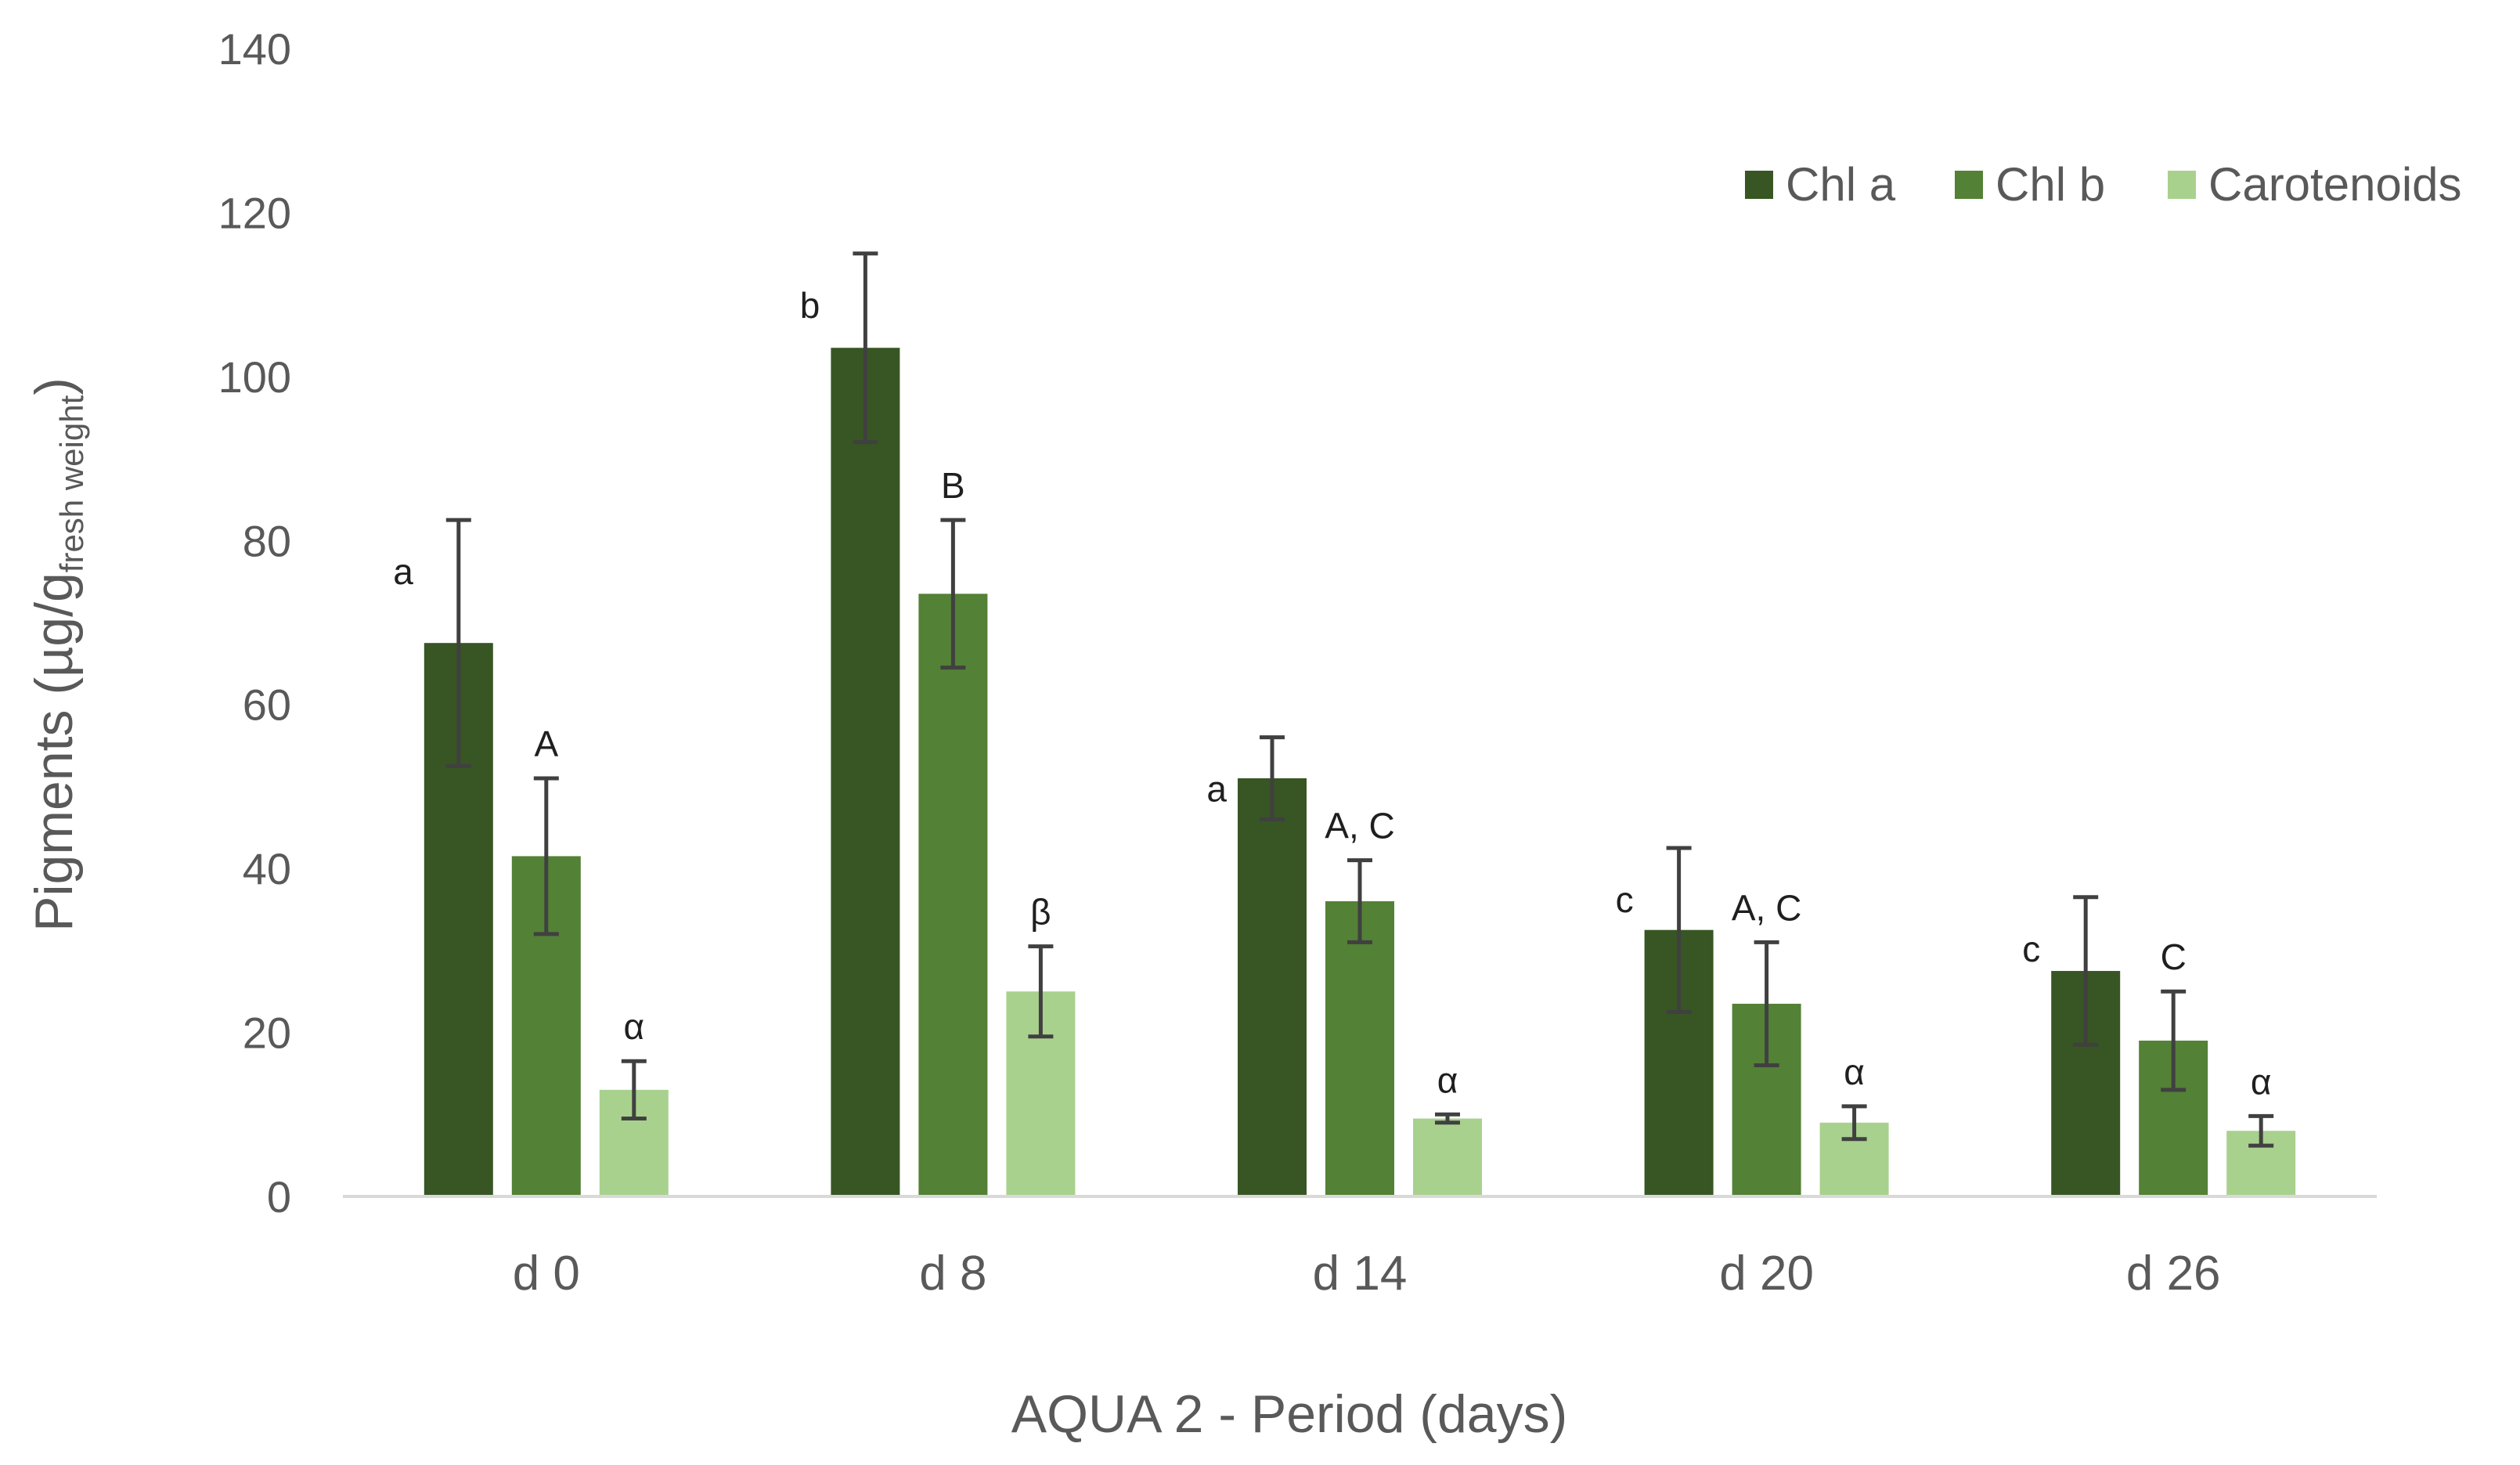 The width and height of the screenshot is (2520, 1465). I want to click on significance-label: b, so click(810, 305).